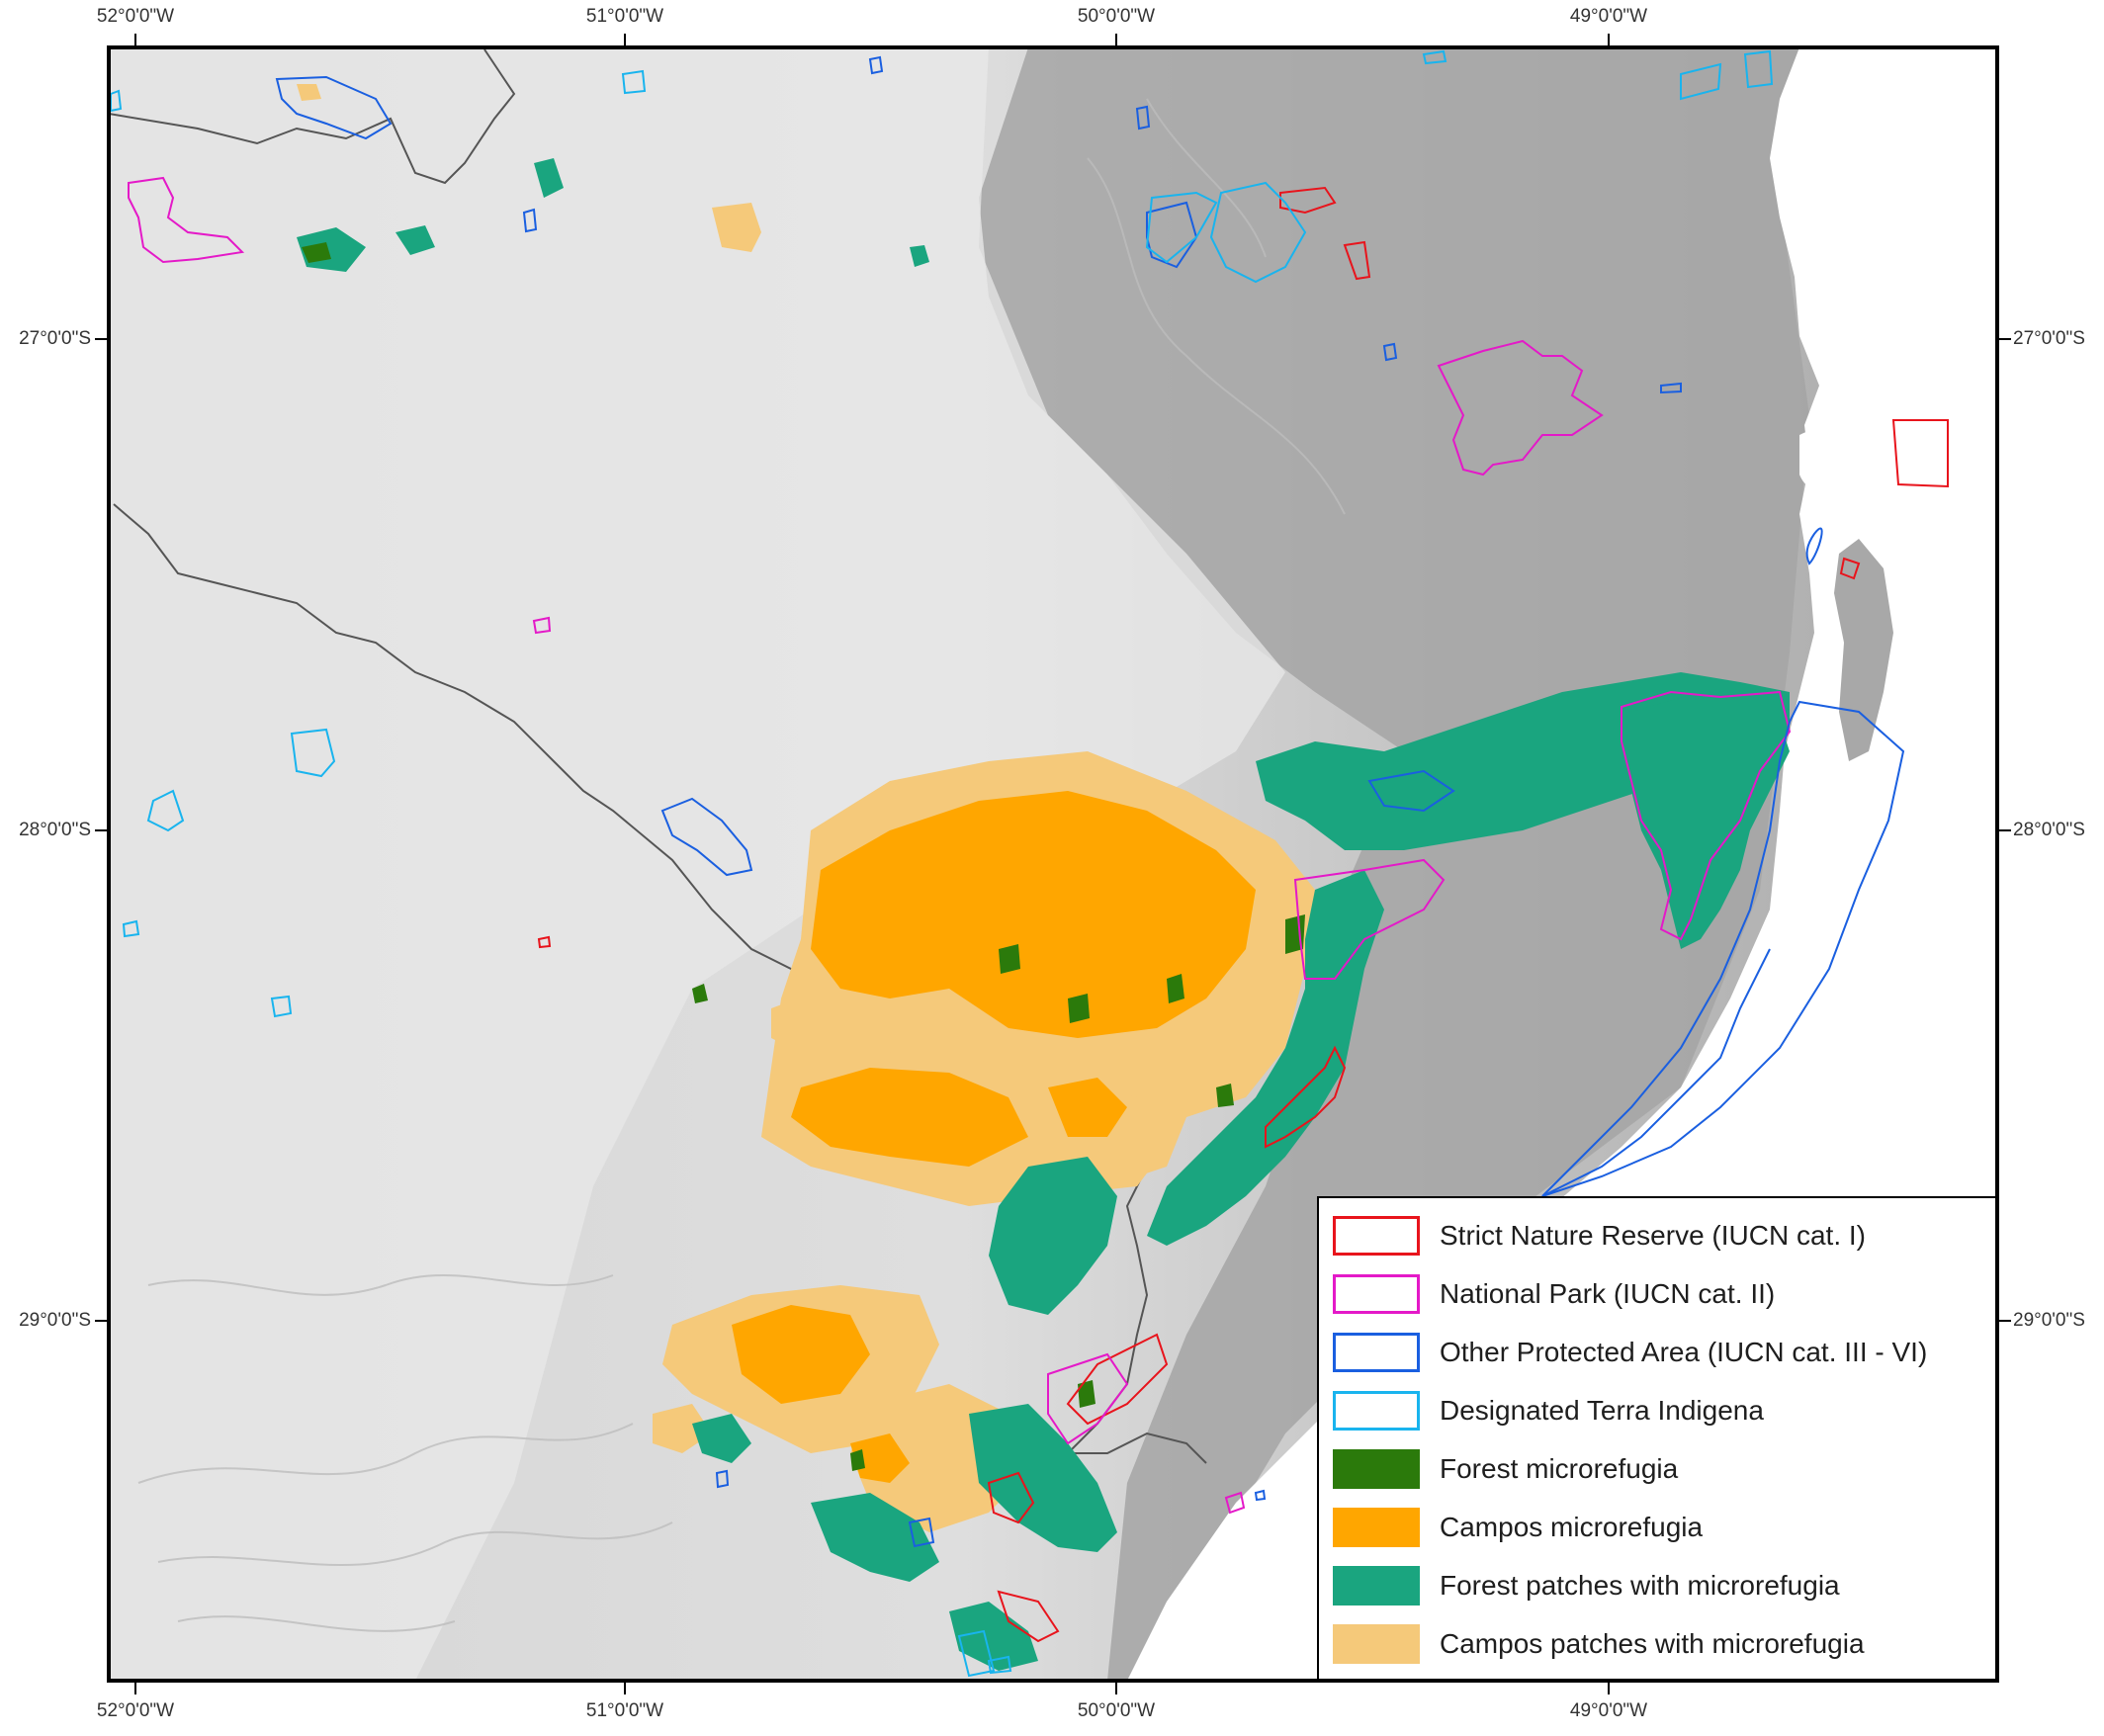 The image size is (2104, 1736). Describe the element at coordinates (1117, 16) in the screenshot. I see `lon-label-top-3: 50°0'0"W` at that location.